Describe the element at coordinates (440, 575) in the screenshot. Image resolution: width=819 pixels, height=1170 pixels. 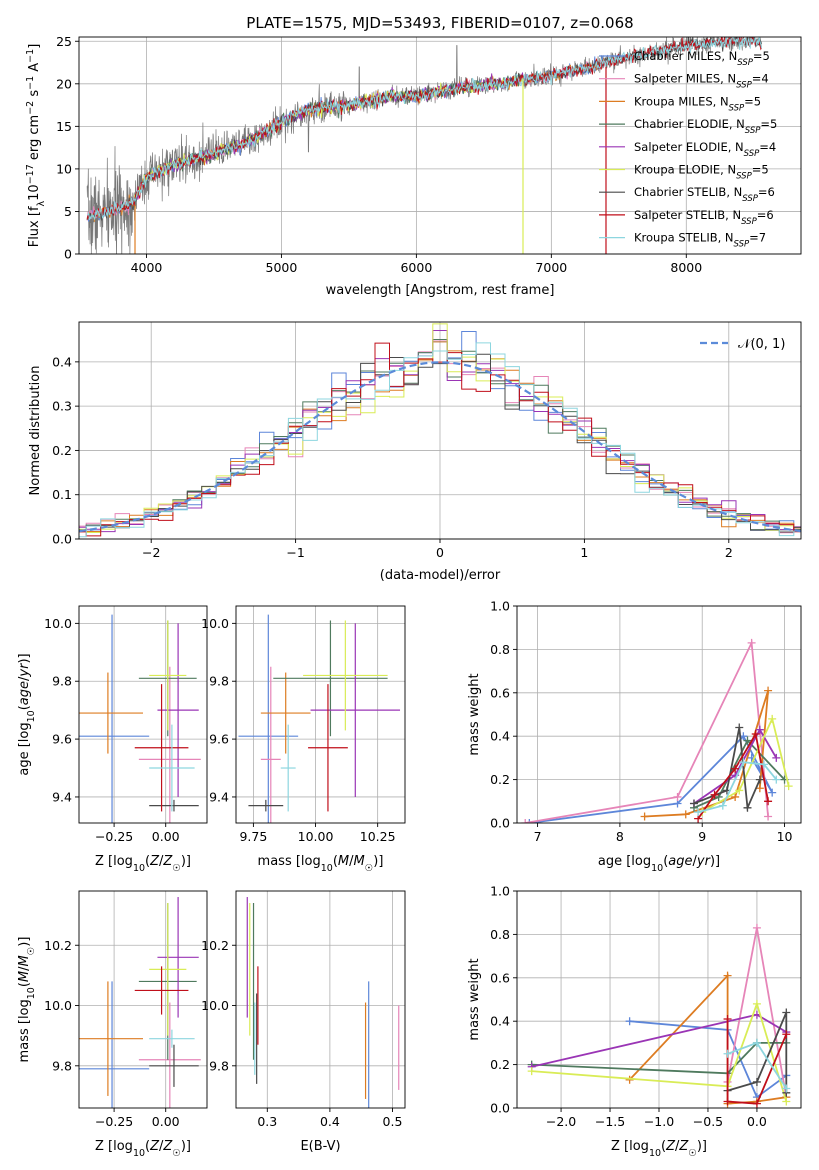
I see `x-axis-label: (data-model)/error` at that location.